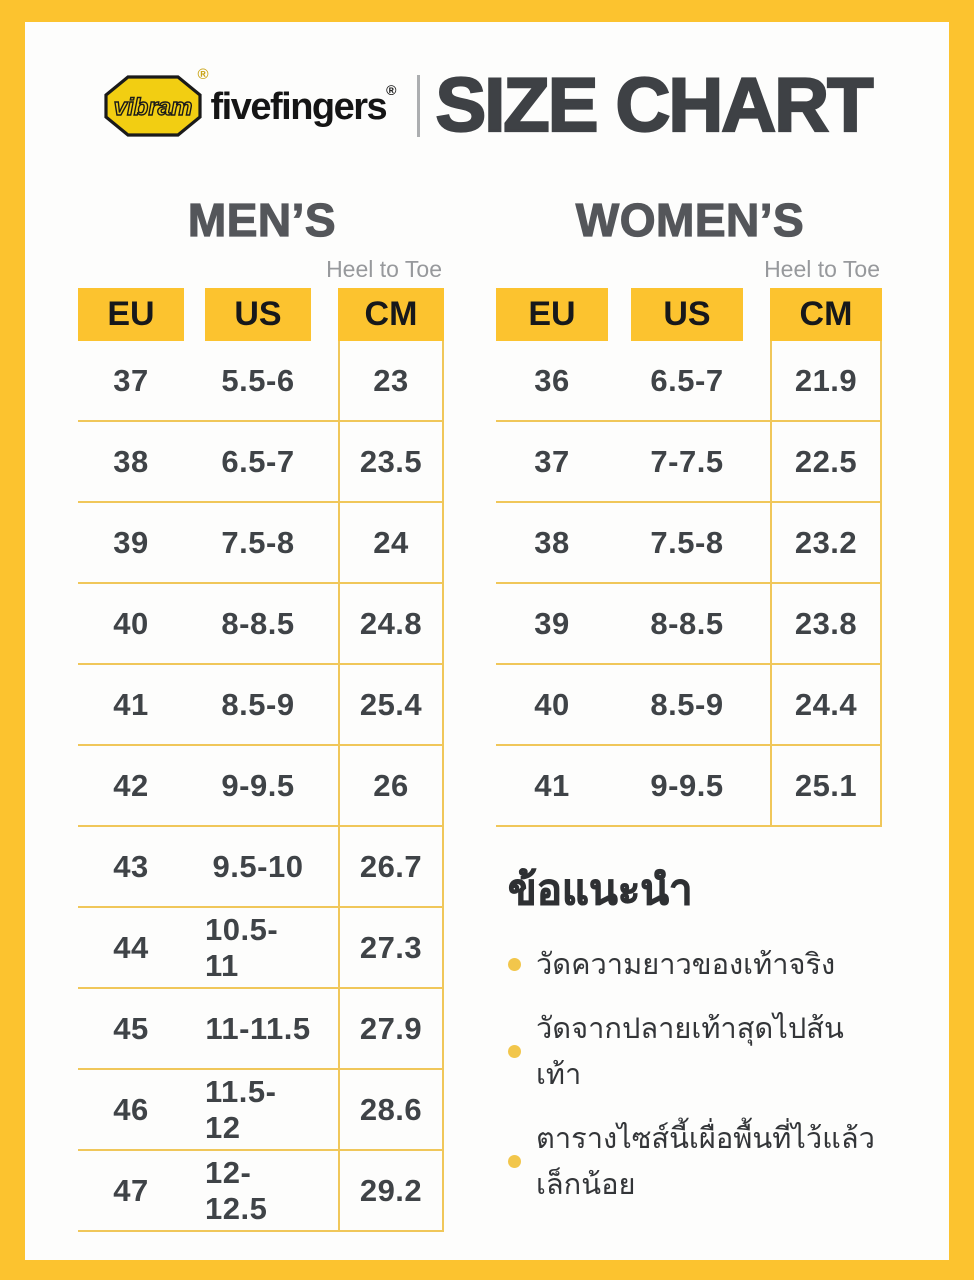  What do you see at coordinates (600, 890) in the screenshot?
I see `tips-heading: ข้อแนะนำ` at bounding box center [600, 890].